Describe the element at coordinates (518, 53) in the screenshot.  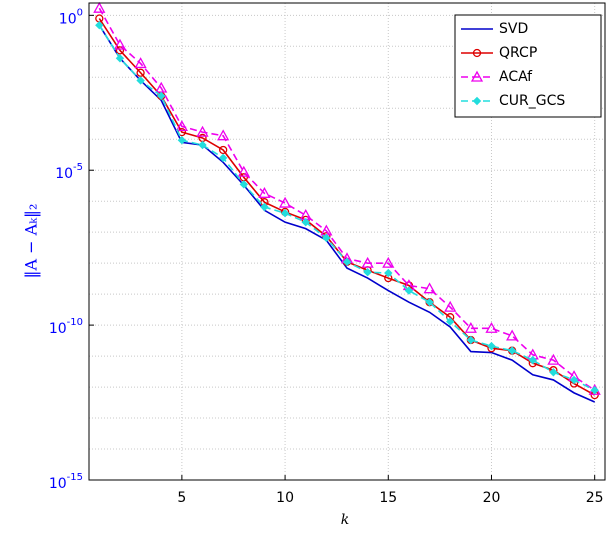
I see `legend-label: QRCP` at that location.